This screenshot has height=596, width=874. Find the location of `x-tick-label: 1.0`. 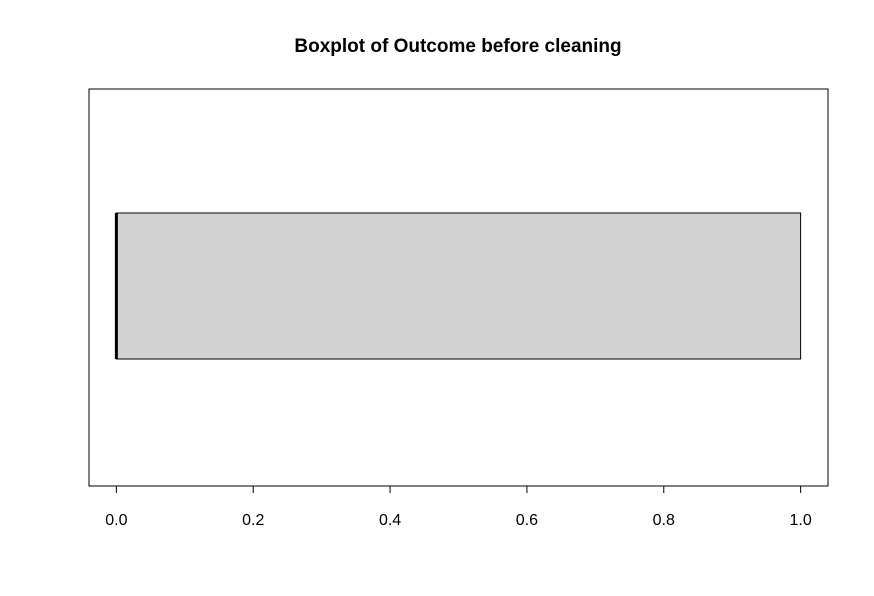

x-tick-label: 1.0 is located at coordinates (801, 520).